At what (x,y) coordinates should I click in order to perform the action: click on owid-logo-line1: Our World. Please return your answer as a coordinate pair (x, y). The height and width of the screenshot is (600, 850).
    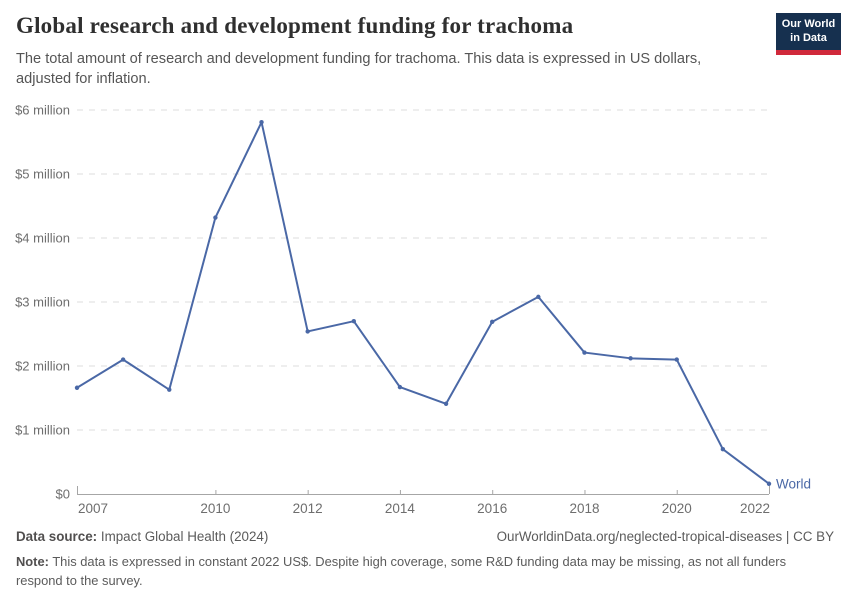
    Looking at the image, I should click on (808, 24).